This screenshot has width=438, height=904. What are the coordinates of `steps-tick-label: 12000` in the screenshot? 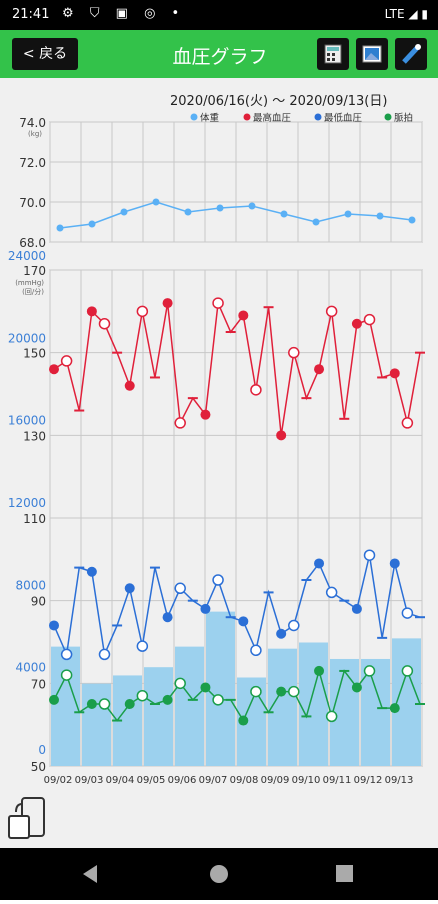 It's located at (27, 503).